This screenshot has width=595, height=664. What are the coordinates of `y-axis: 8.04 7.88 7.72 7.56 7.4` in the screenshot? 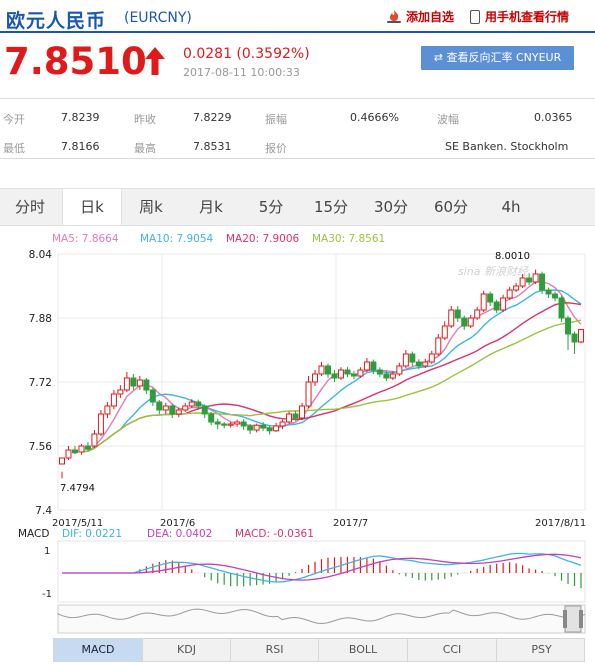 It's located at (41, 383).